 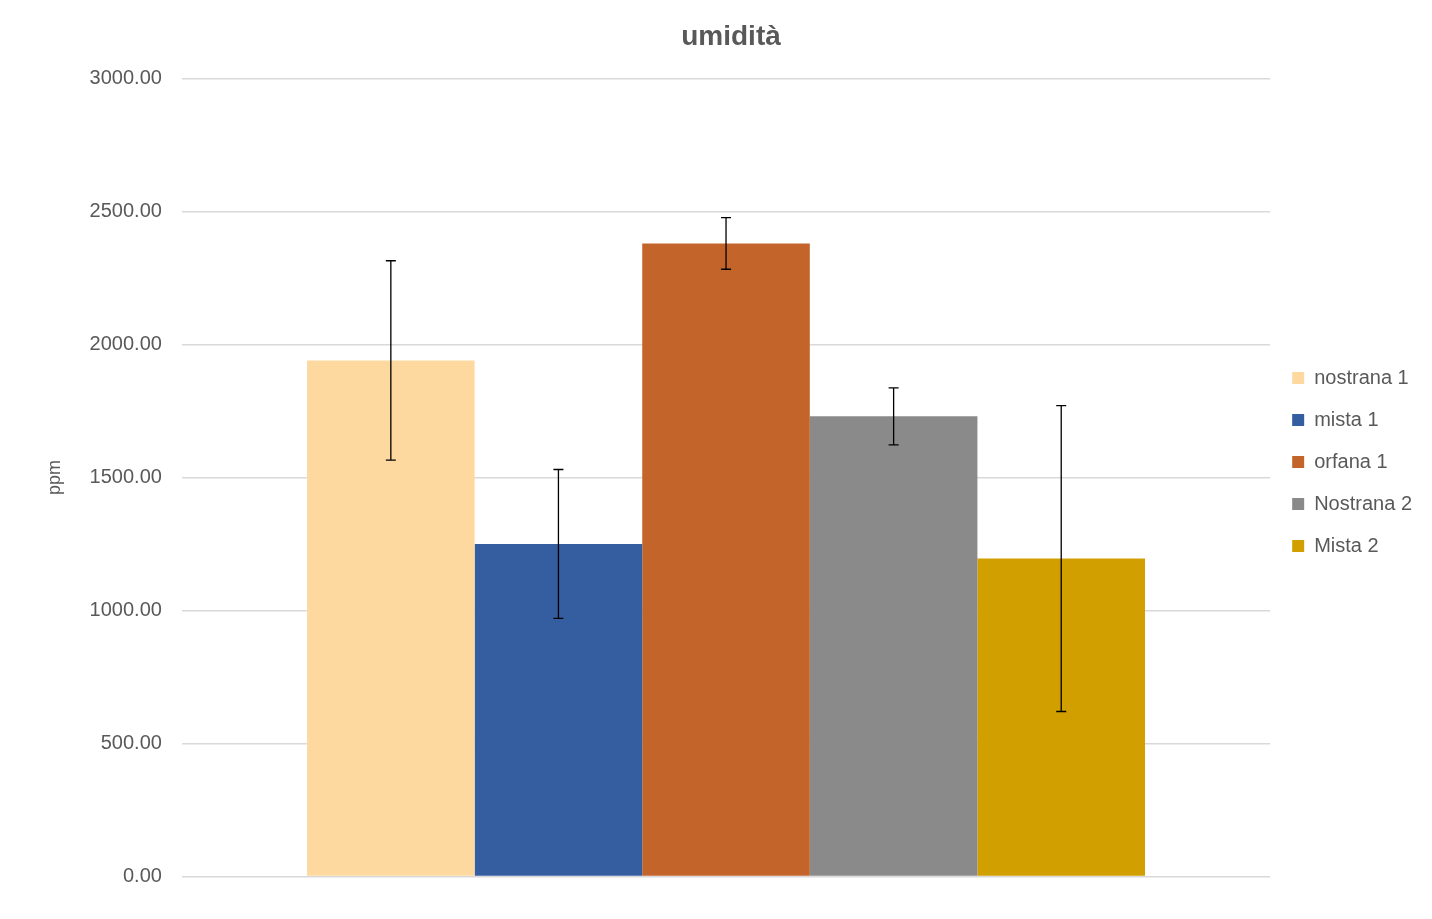 I want to click on y-tick-label: 1500.00, so click(x=125, y=476).